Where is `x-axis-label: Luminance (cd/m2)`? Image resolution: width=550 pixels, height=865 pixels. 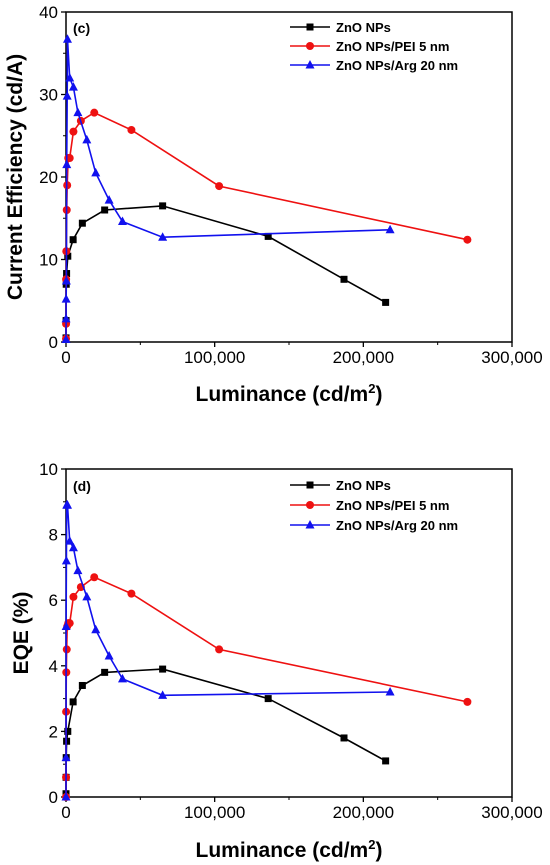 x-axis-label: Luminance (cd/m2) is located at coordinates (289, 849).